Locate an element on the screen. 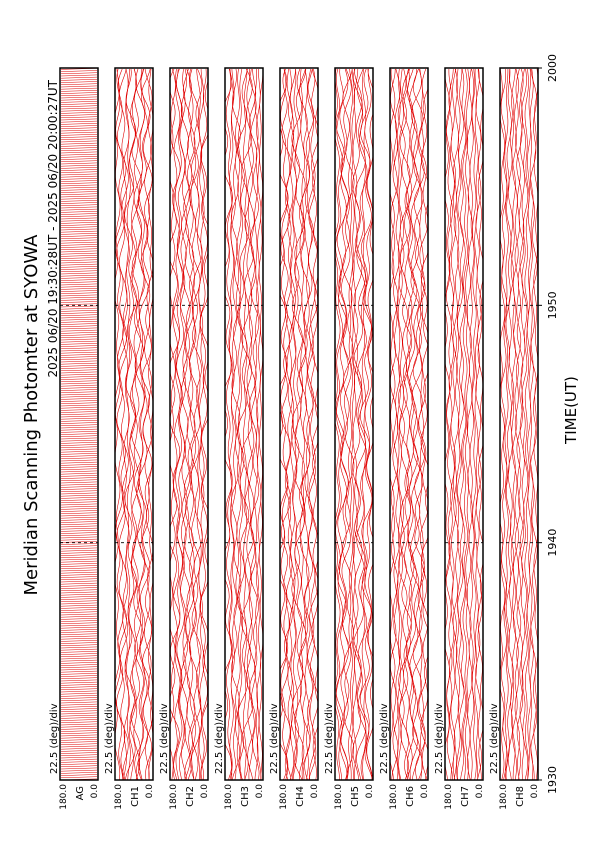 The width and height of the screenshot is (595, 846). panel-label: CH3 is located at coordinates (245, 796).